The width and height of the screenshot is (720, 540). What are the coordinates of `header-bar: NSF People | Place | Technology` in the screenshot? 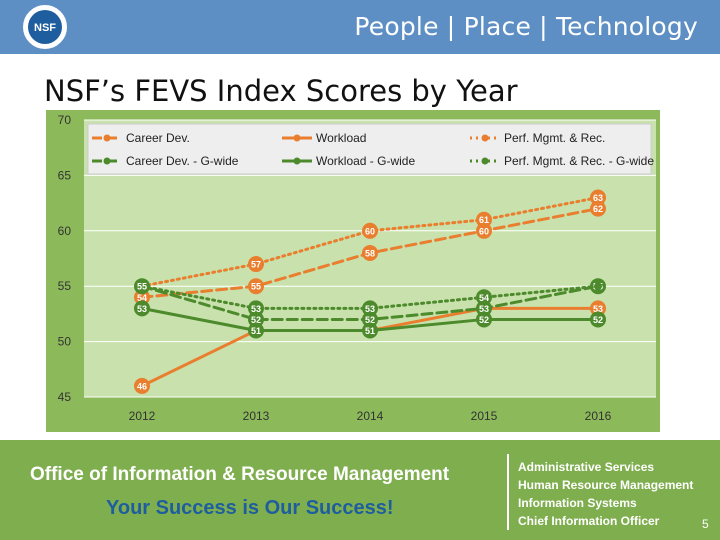 It's located at (360, 27).